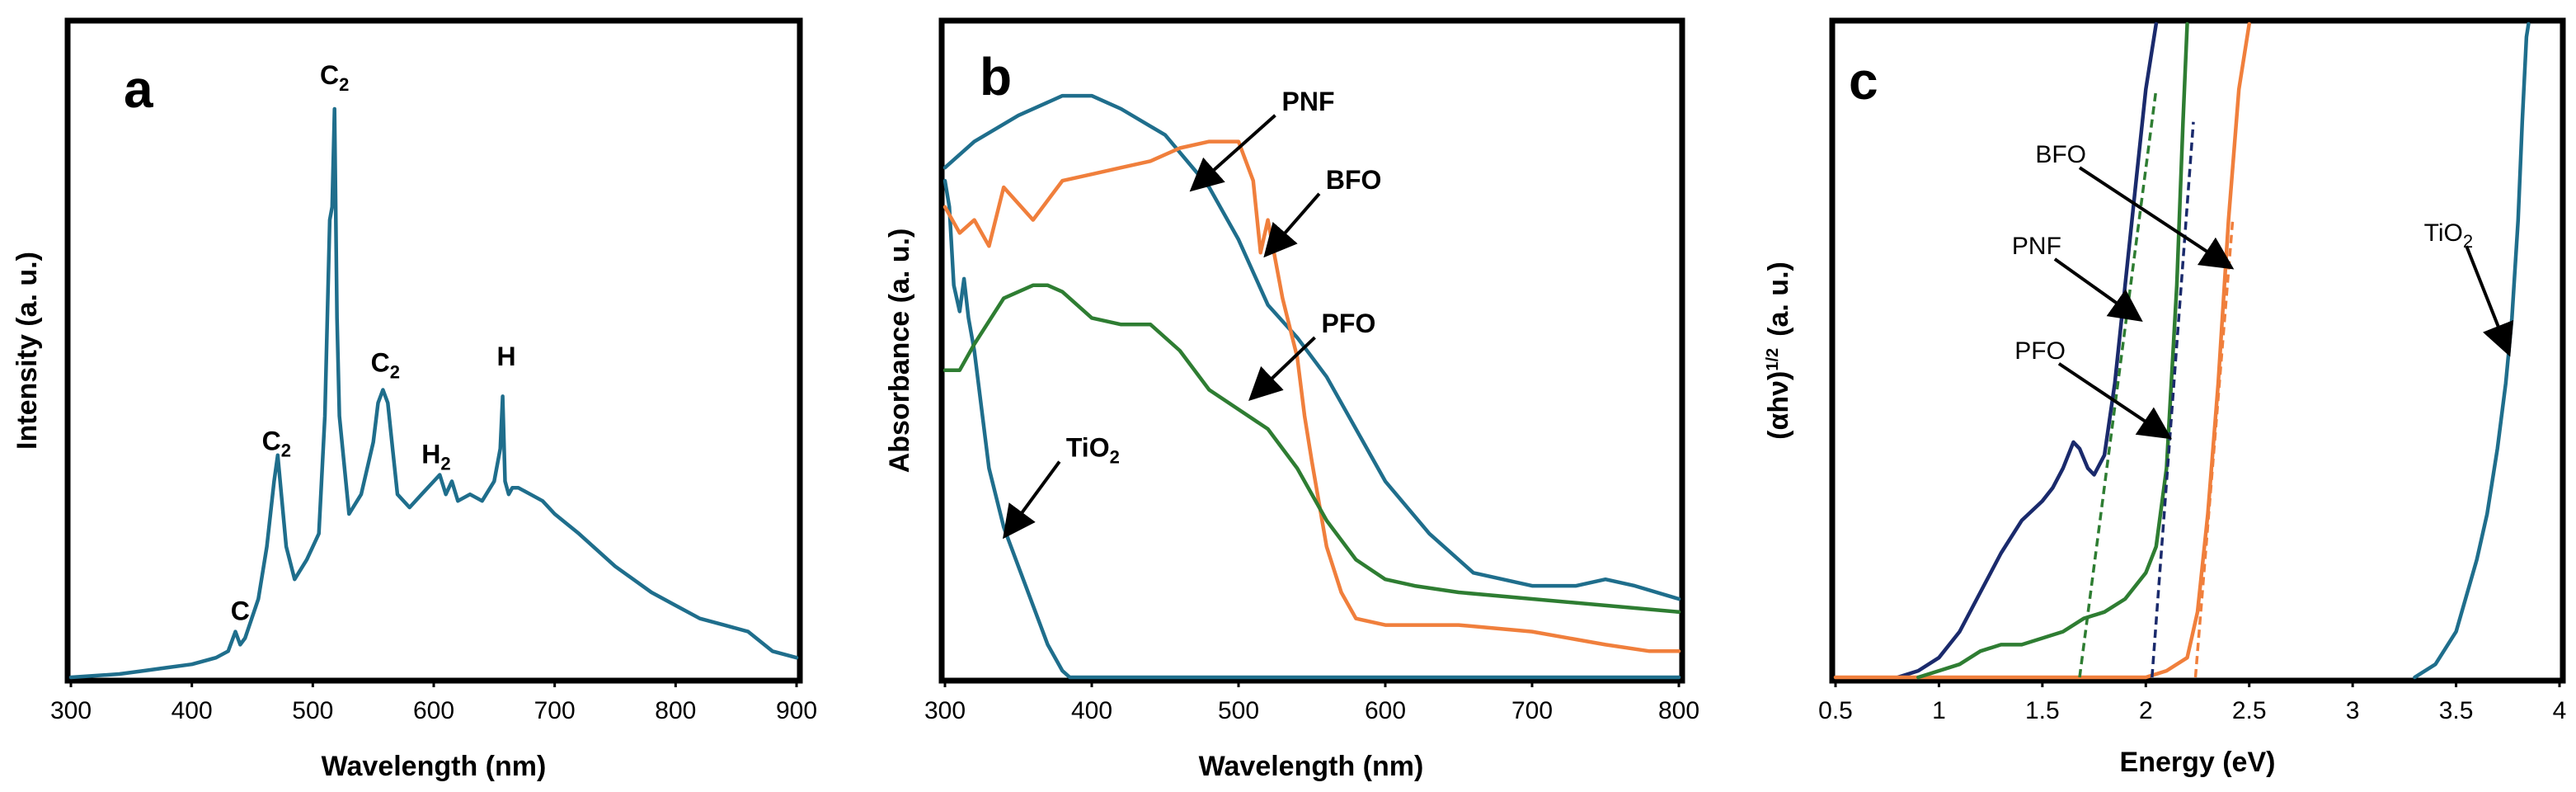 The height and width of the screenshot is (792, 2576). I want to click on peak-label: H, so click(505, 356).